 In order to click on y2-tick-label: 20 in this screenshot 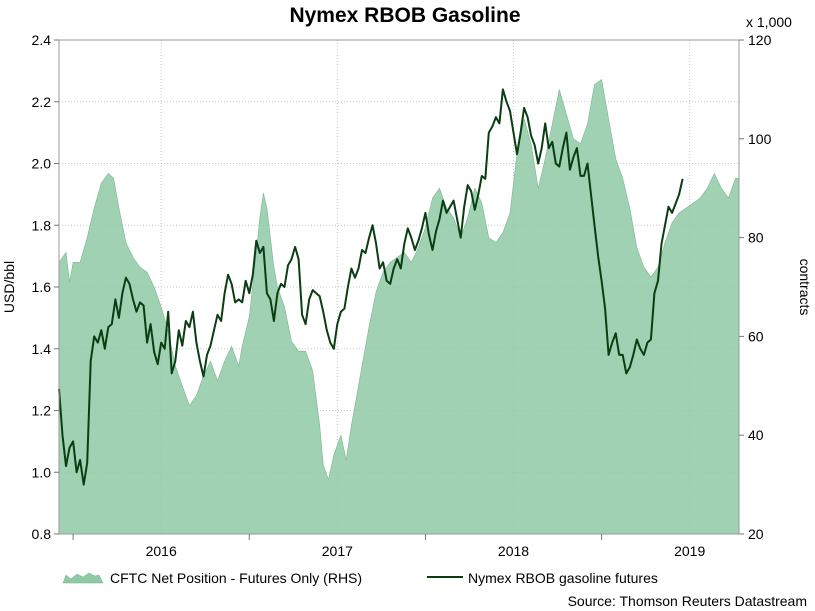, I will do `click(756, 534)`.